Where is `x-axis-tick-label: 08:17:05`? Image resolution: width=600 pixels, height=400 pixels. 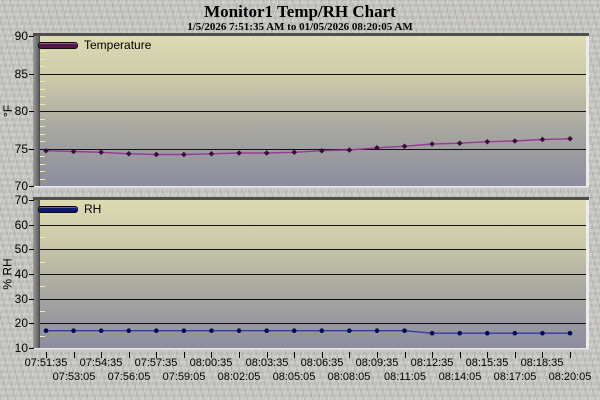 x-axis-tick-label: 08:17:05 is located at coordinates (515, 377).